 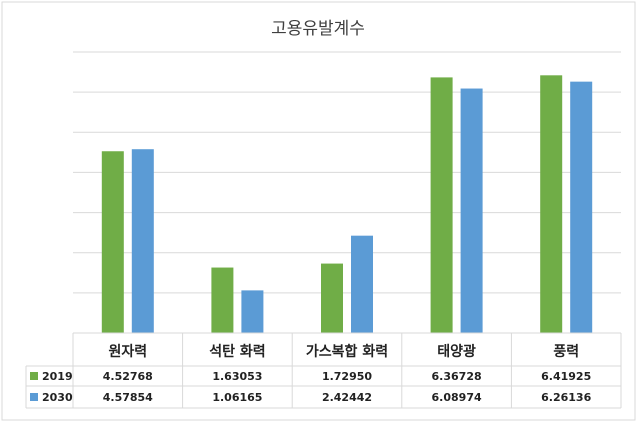 I want to click on data-label: 1.63053, so click(x=237, y=376).